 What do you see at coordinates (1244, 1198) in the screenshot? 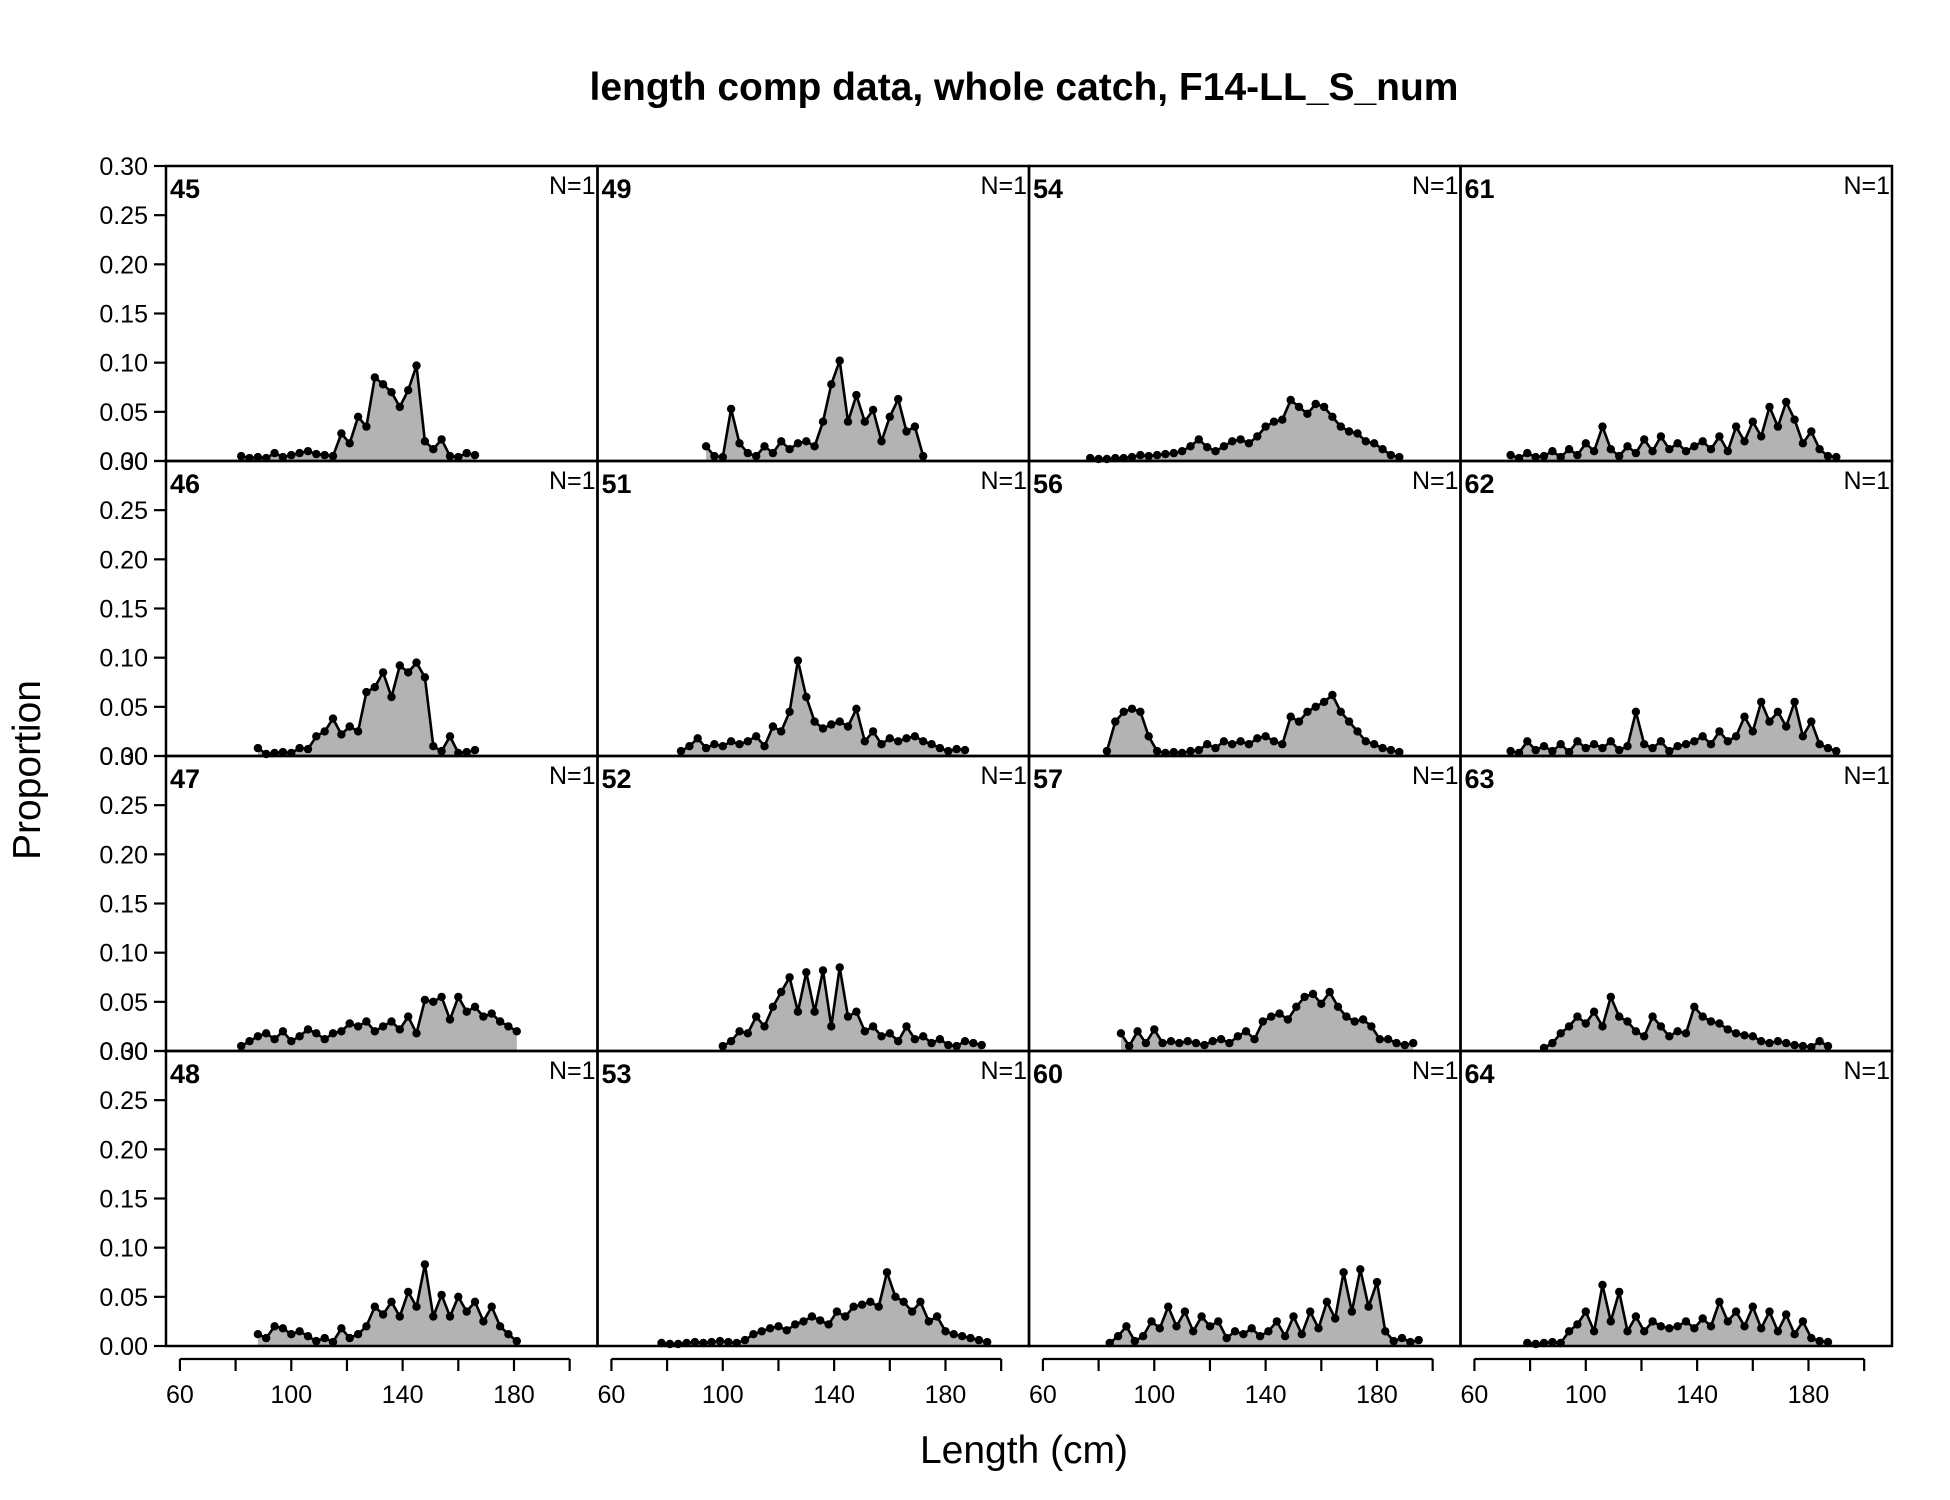
I see `panel-frame` at bounding box center [1244, 1198].